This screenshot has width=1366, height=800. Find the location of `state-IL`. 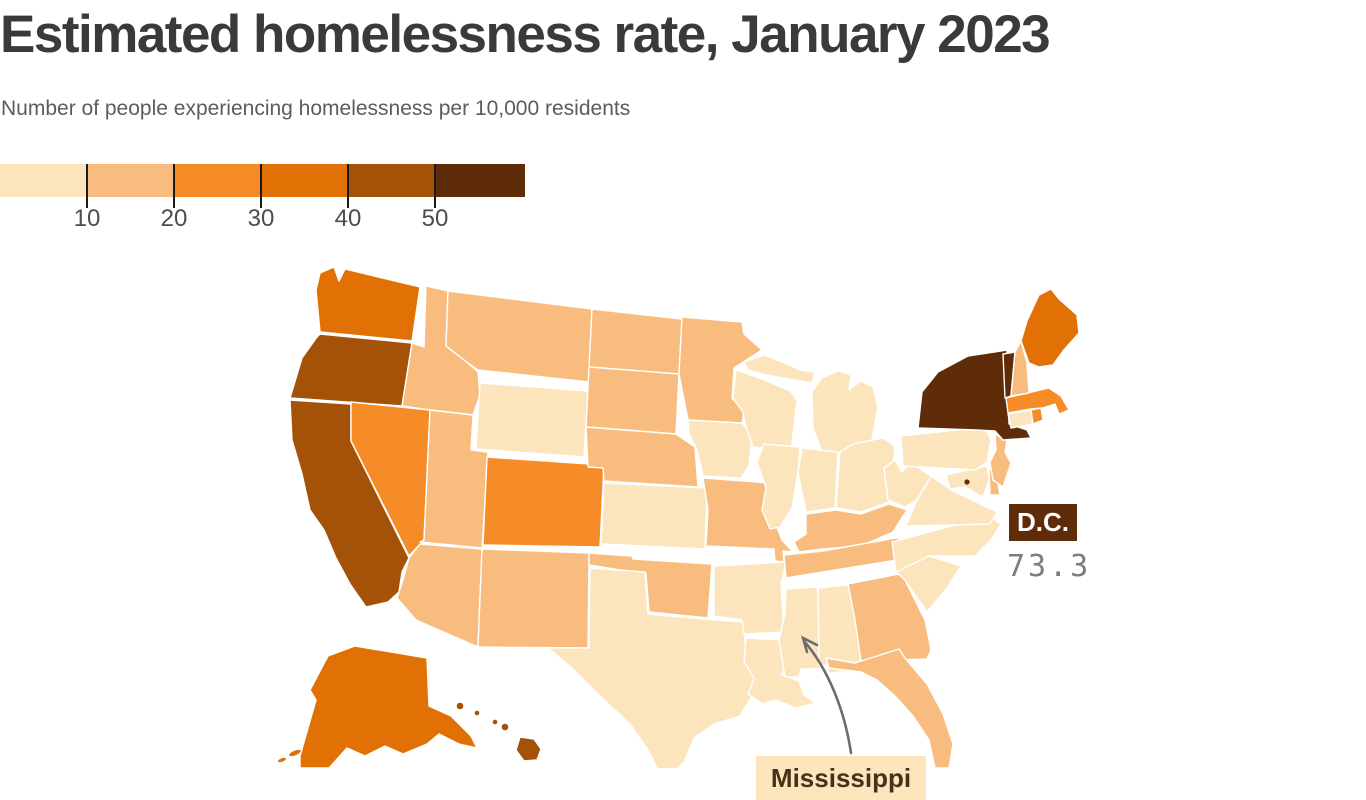

state-IL is located at coordinates (778, 486).